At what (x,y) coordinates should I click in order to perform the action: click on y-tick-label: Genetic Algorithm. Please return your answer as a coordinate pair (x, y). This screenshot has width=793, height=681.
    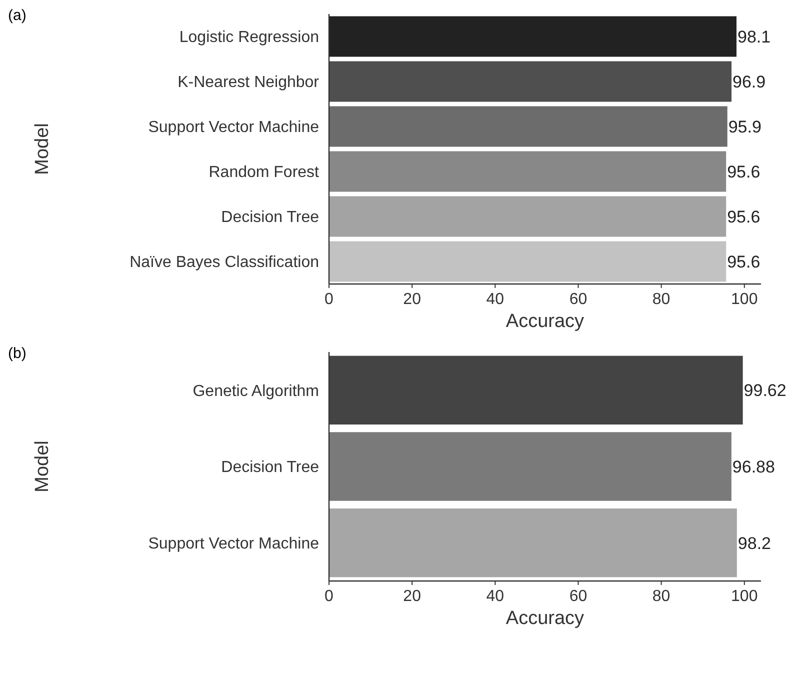
    Looking at the image, I should click on (255, 391).